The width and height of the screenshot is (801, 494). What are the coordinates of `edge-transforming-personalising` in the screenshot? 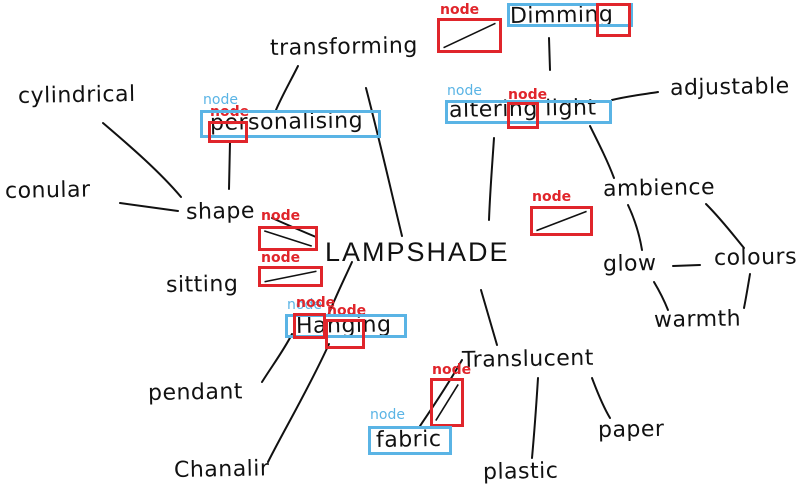 It's located at (287, 88).